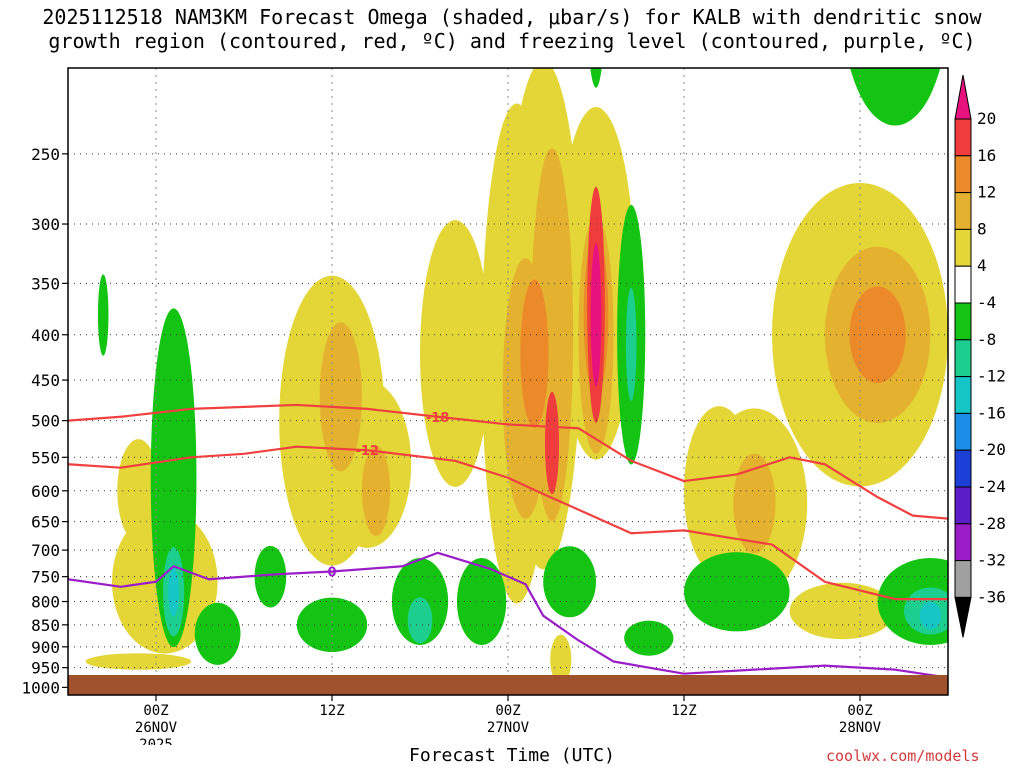 This screenshot has height=768, width=1024. What do you see at coordinates (982, 265) in the screenshot?
I see `colorbar-label-4: 4` at bounding box center [982, 265].